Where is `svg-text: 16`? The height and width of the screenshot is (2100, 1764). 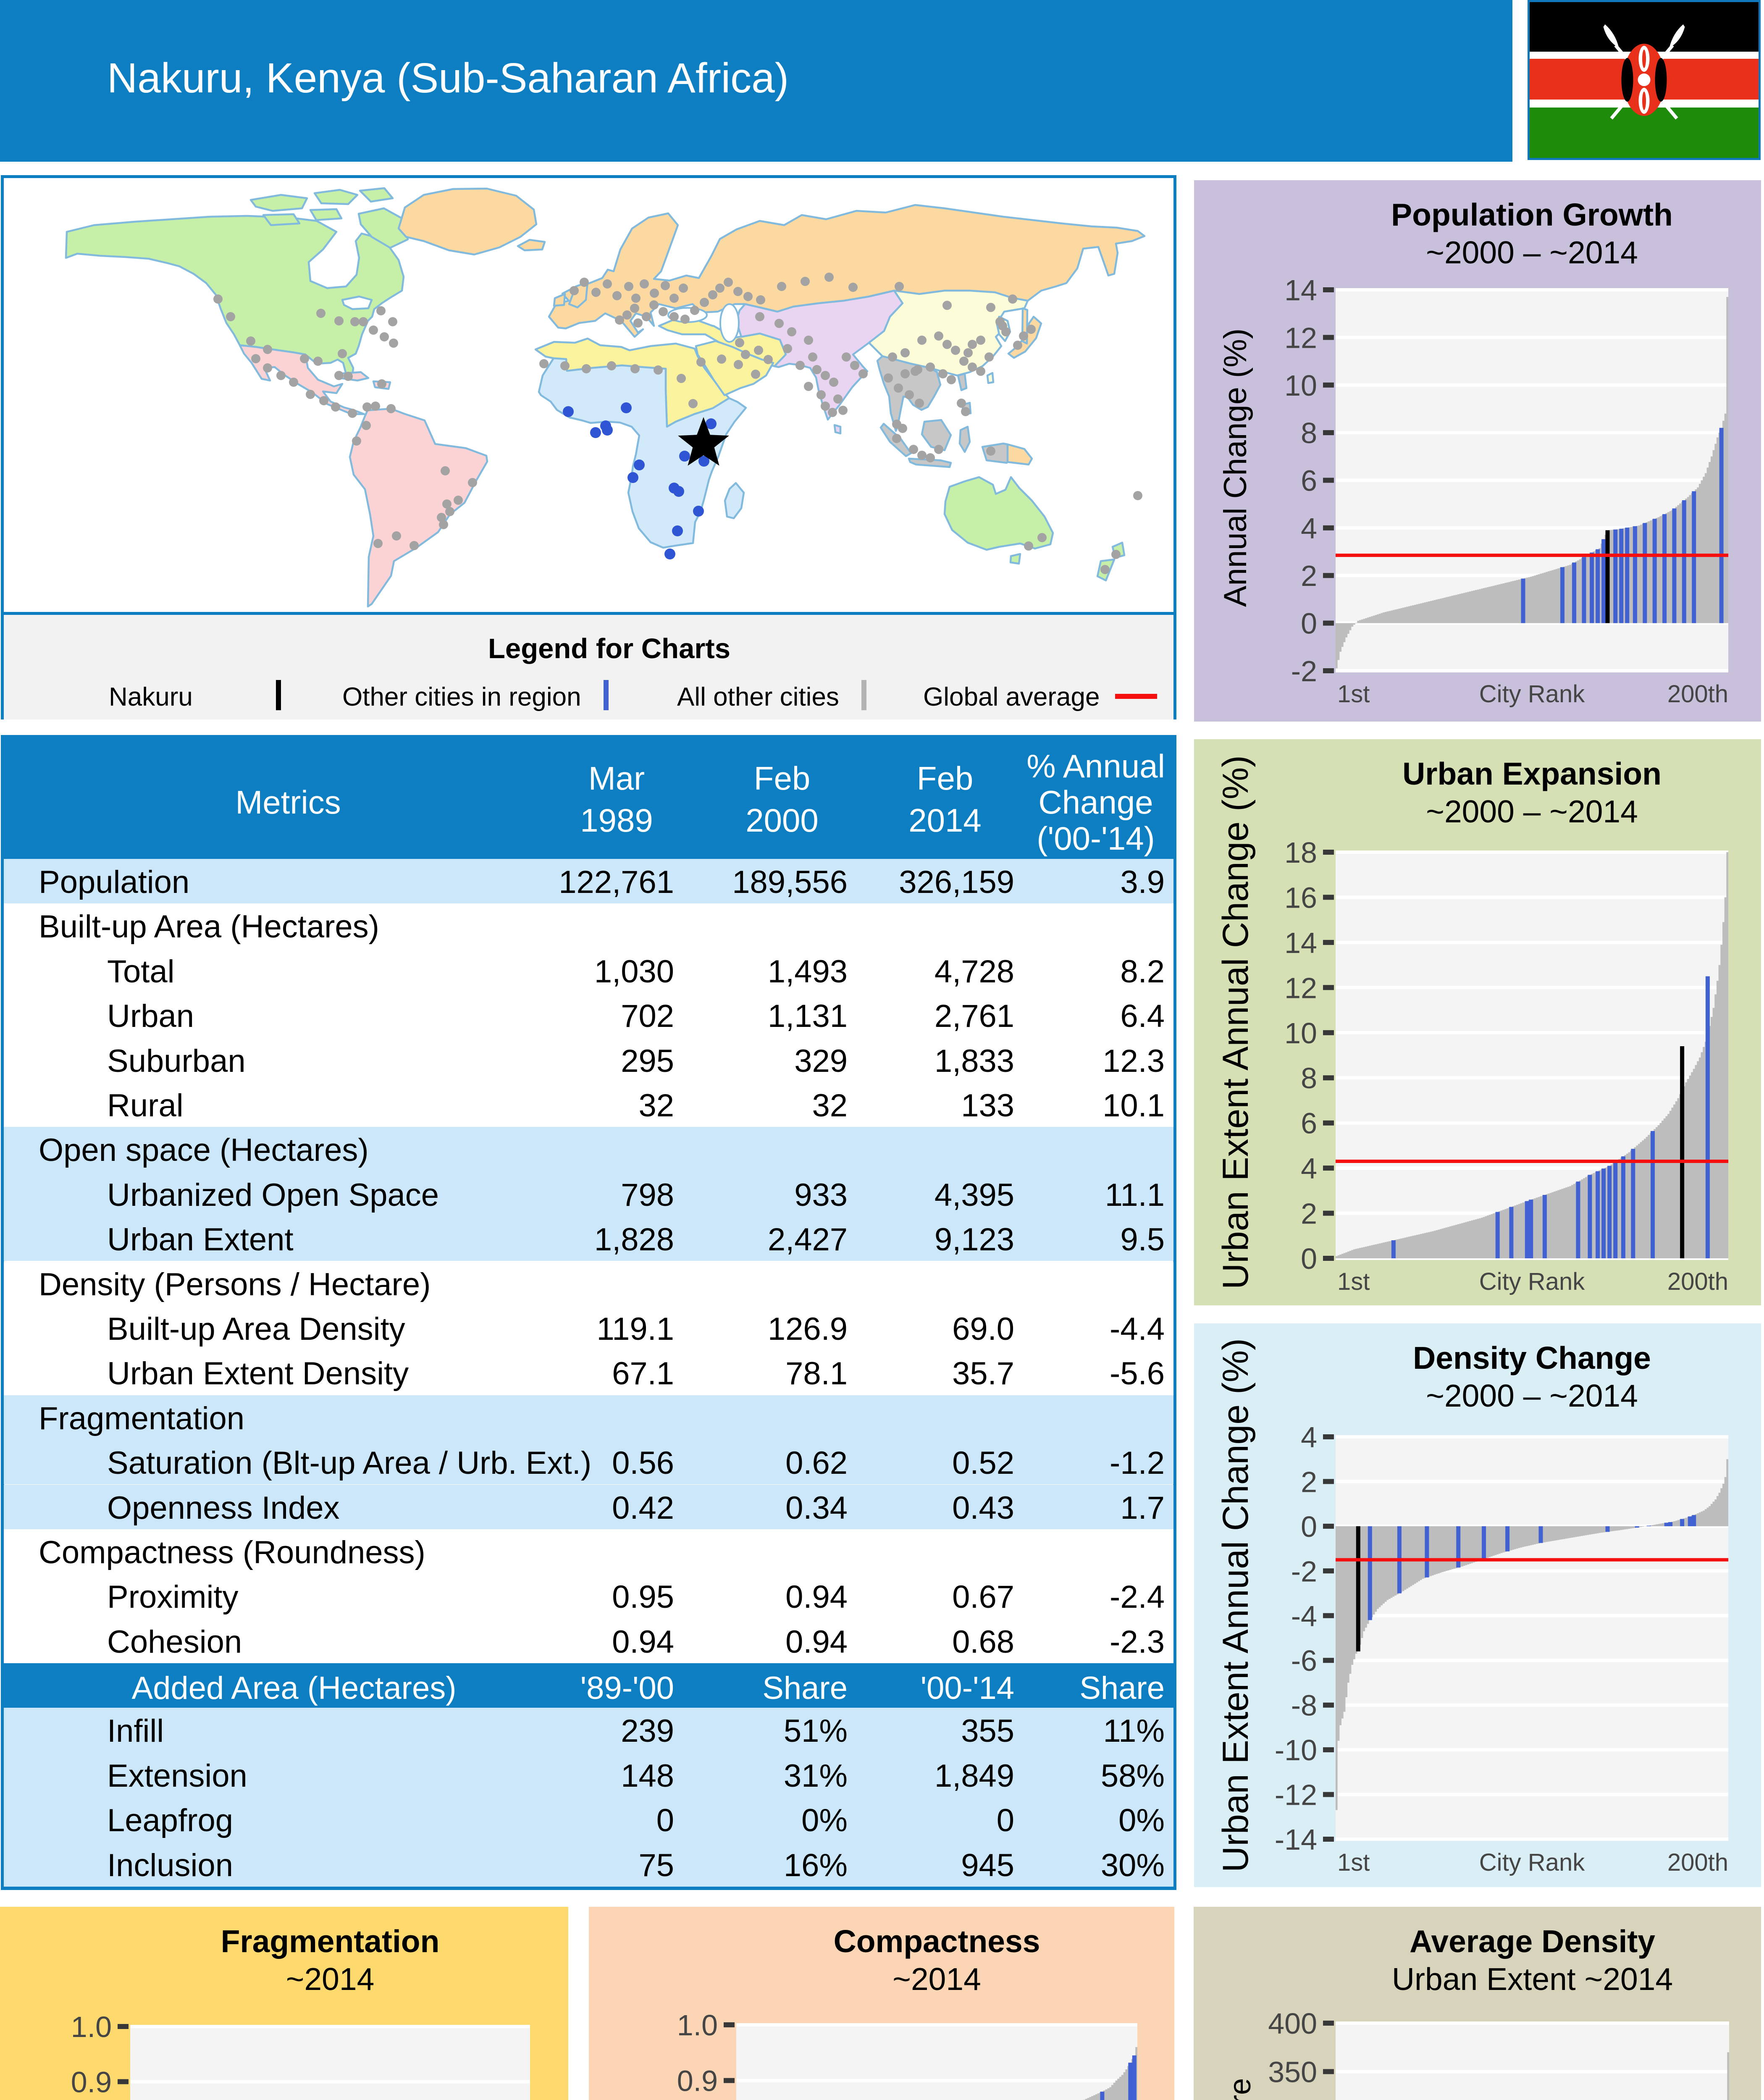
svg-text: 16 is located at coordinates (1300, 897).